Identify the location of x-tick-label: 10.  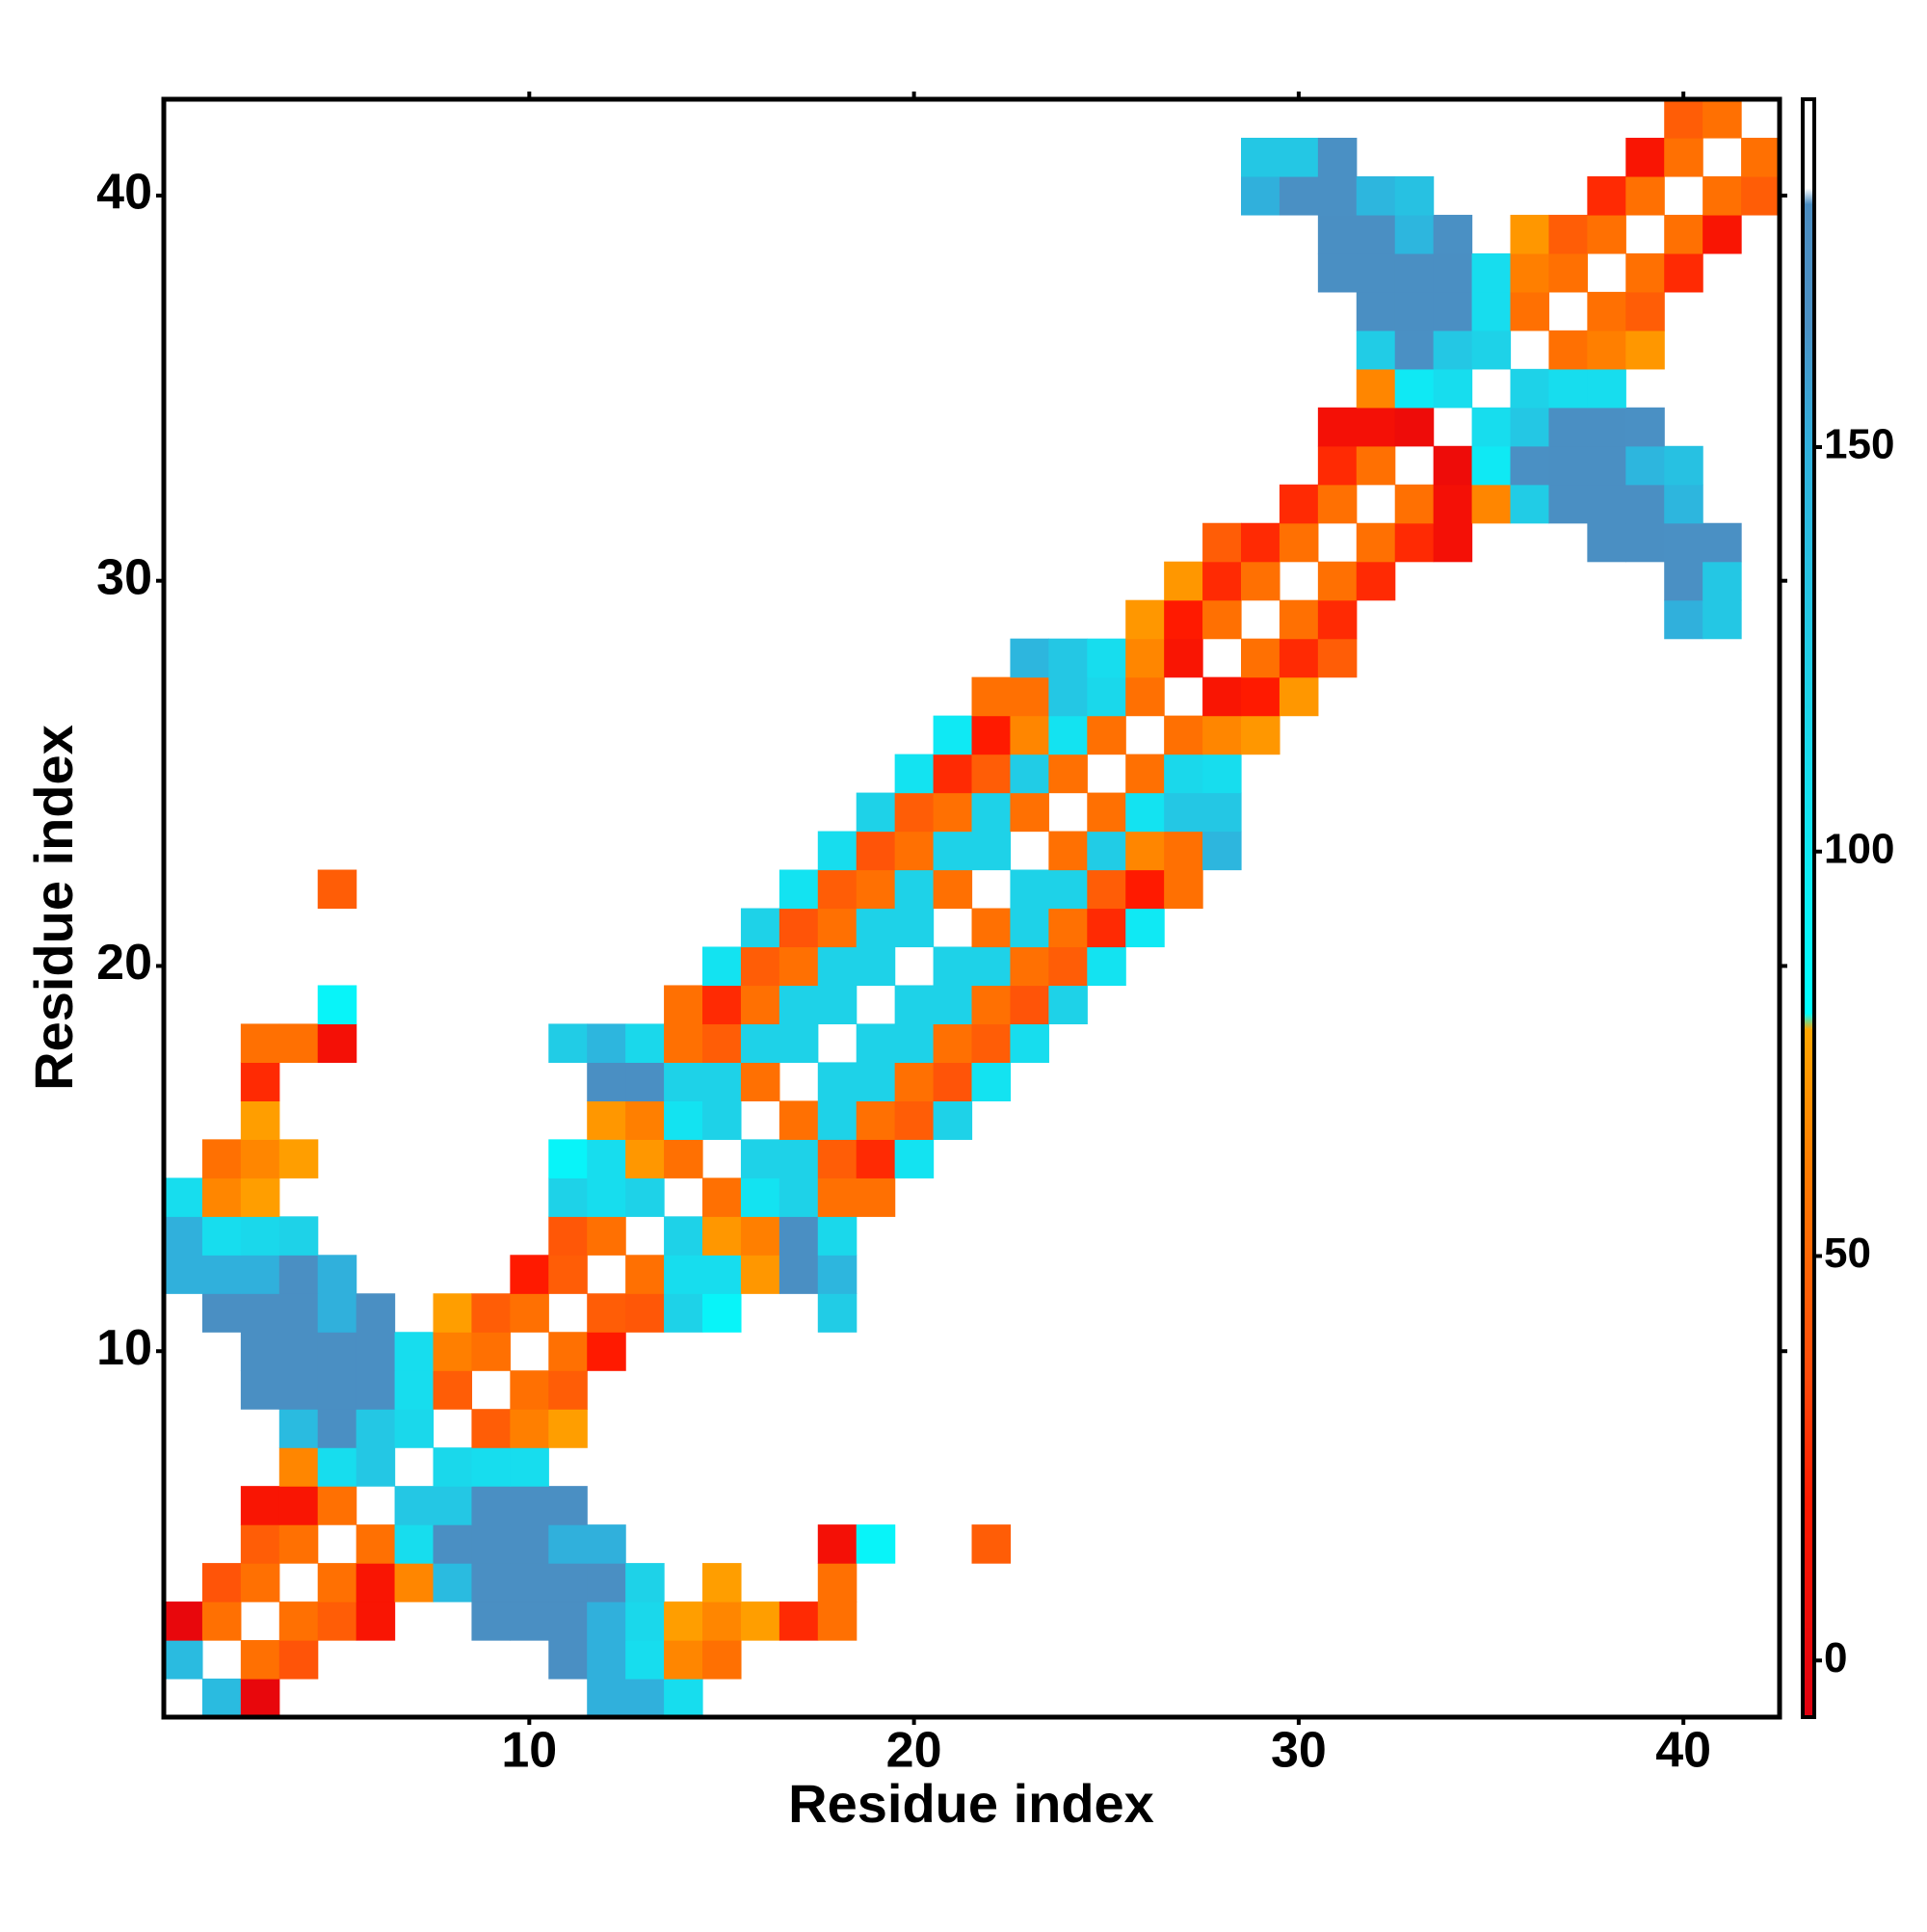
(529, 1751).